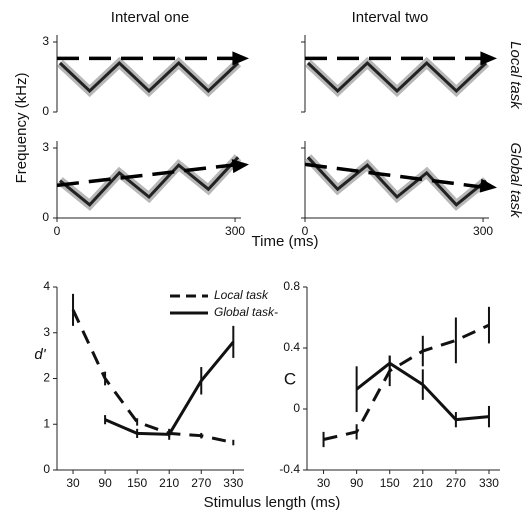 This screenshot has height=514, width=530. What do you see at coordinates (290, 378) in the screenshot?
I see `y-axis-label: C` at bounding box center [290, 378].